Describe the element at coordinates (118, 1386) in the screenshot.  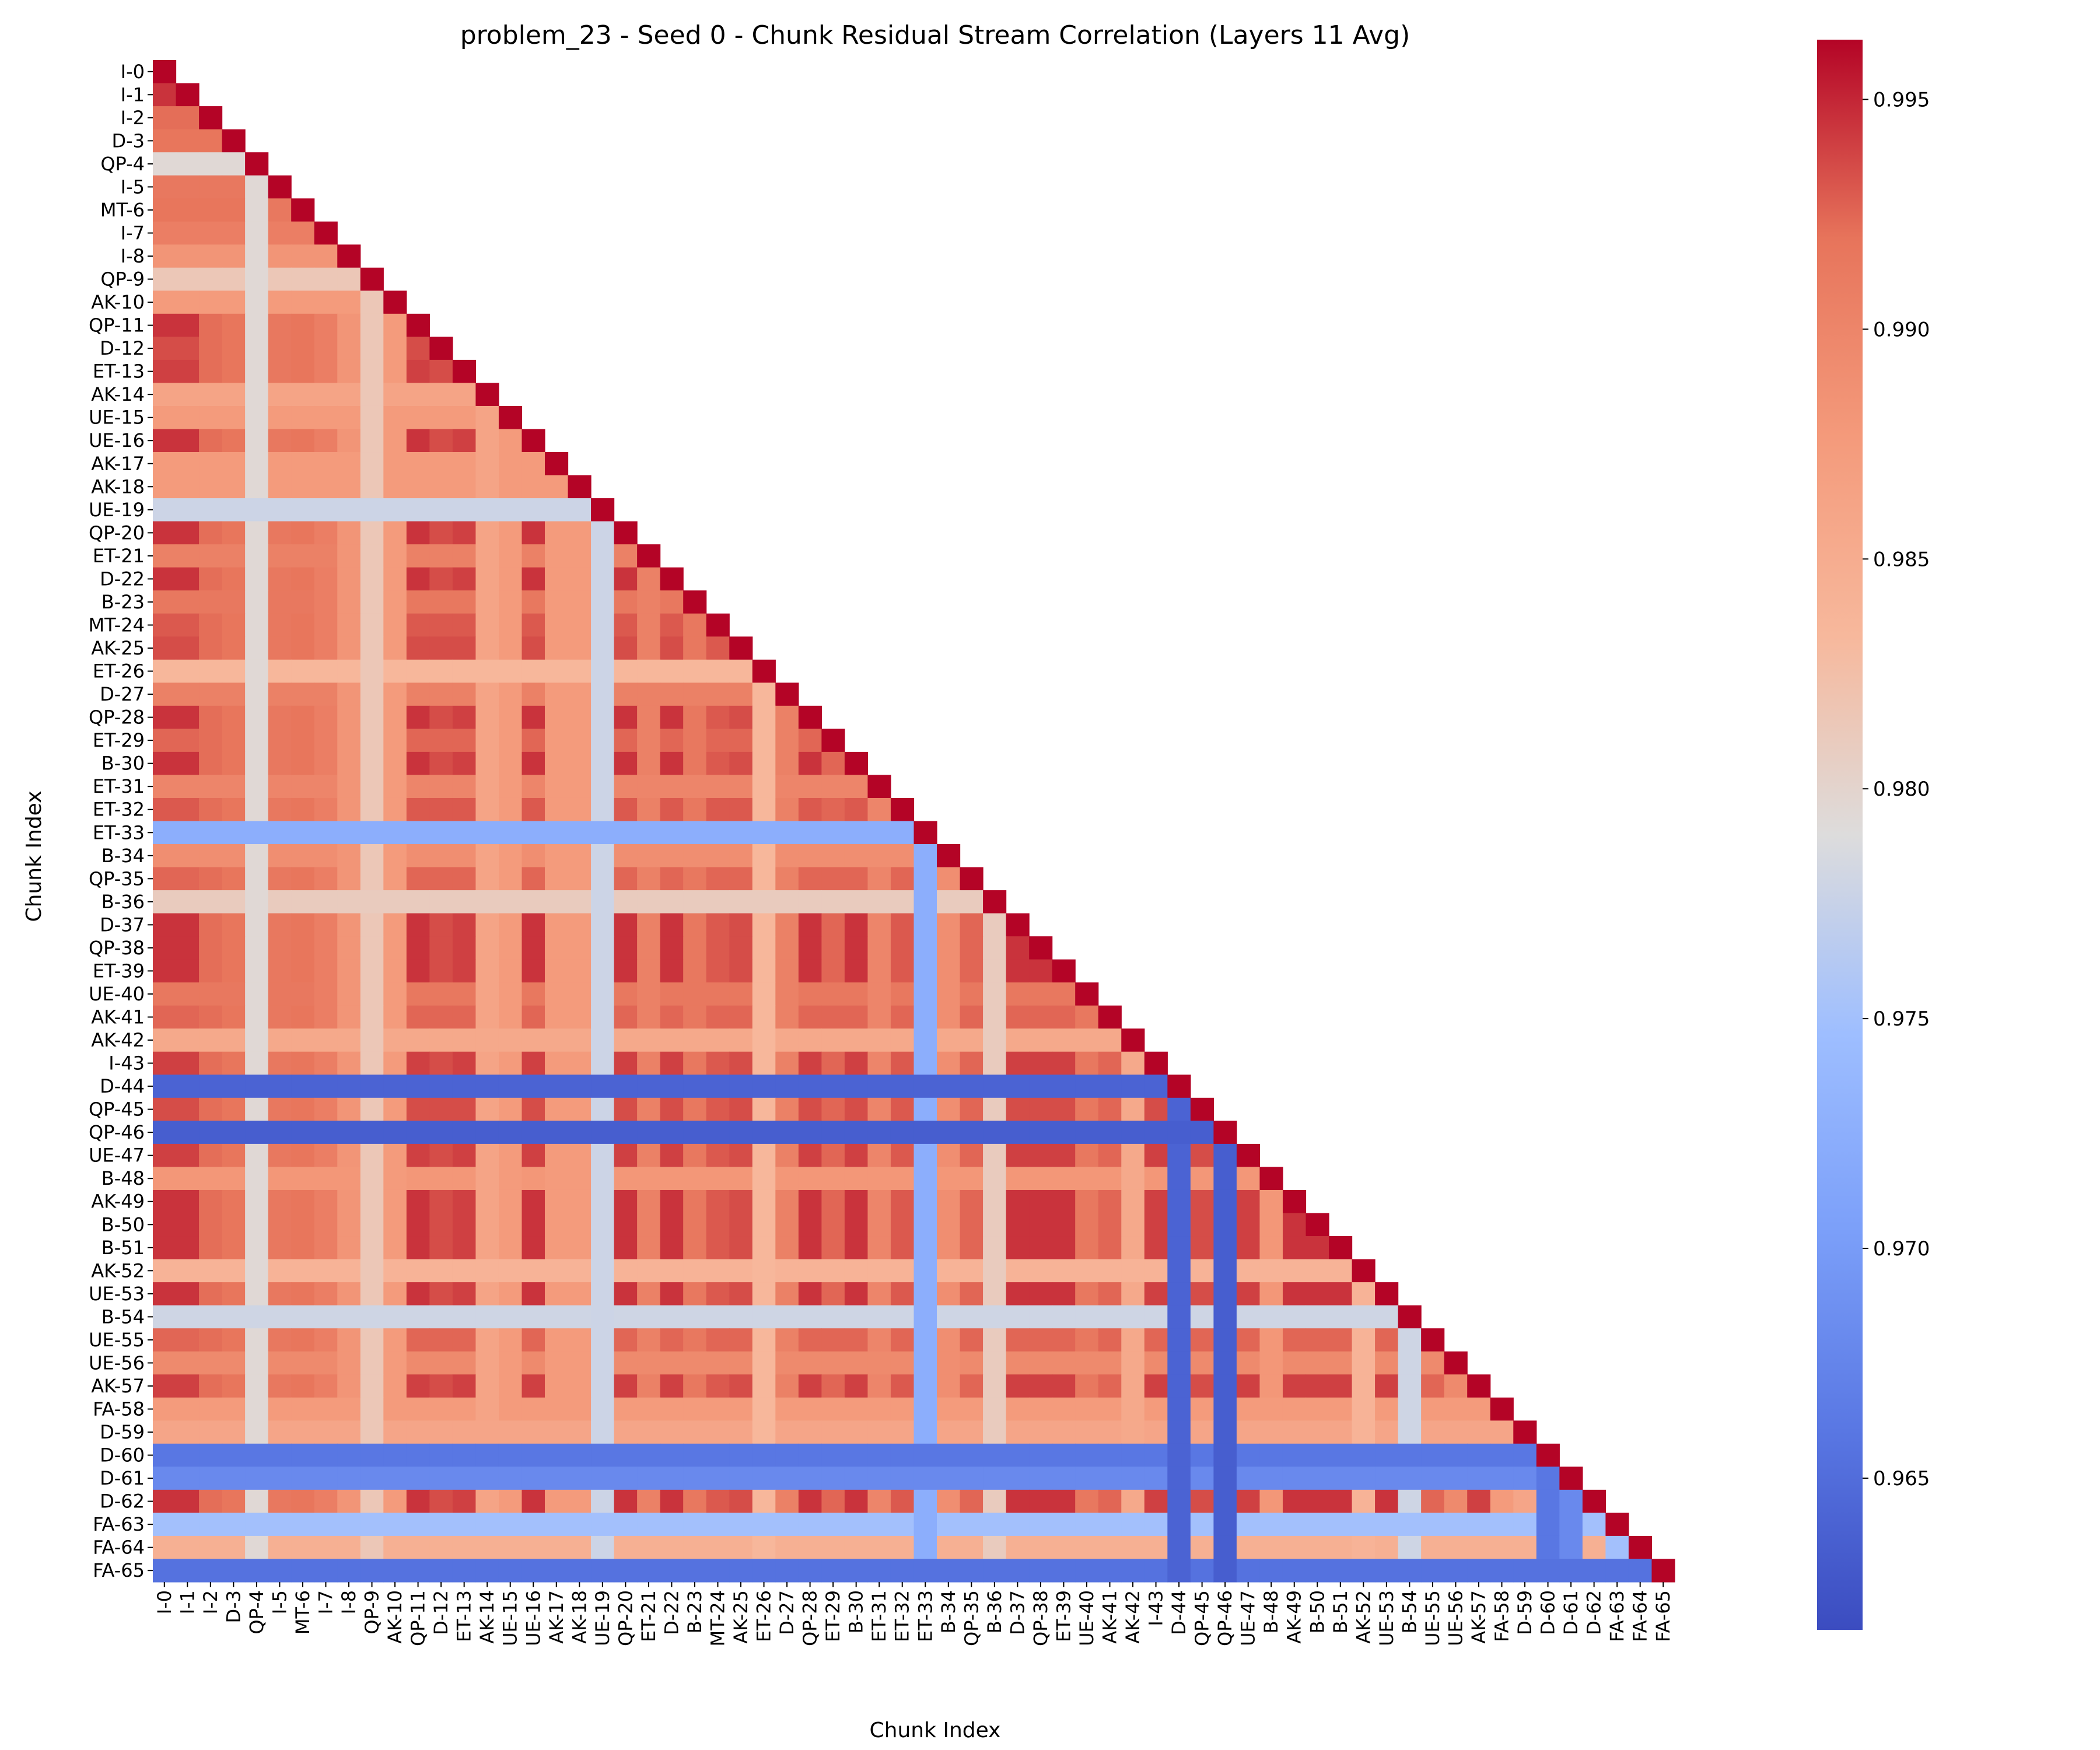
I see `y-tick-label: AK-57` at that location.